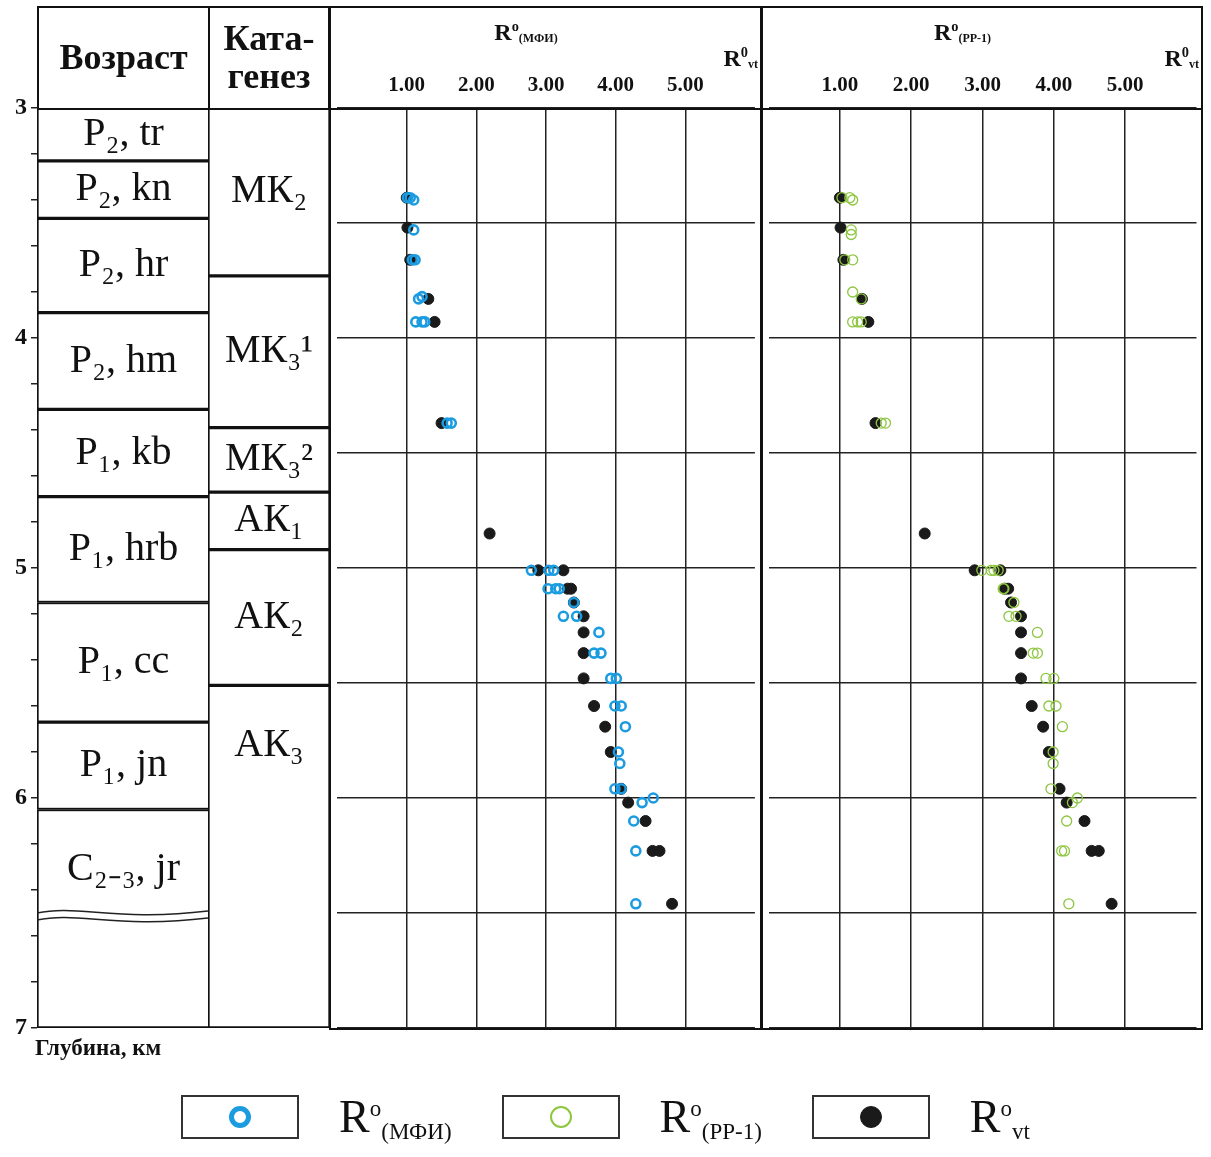  Describe the element at coordinates (123, 358) in the screenshot. I see `series-label: P₂, hm` at that location.